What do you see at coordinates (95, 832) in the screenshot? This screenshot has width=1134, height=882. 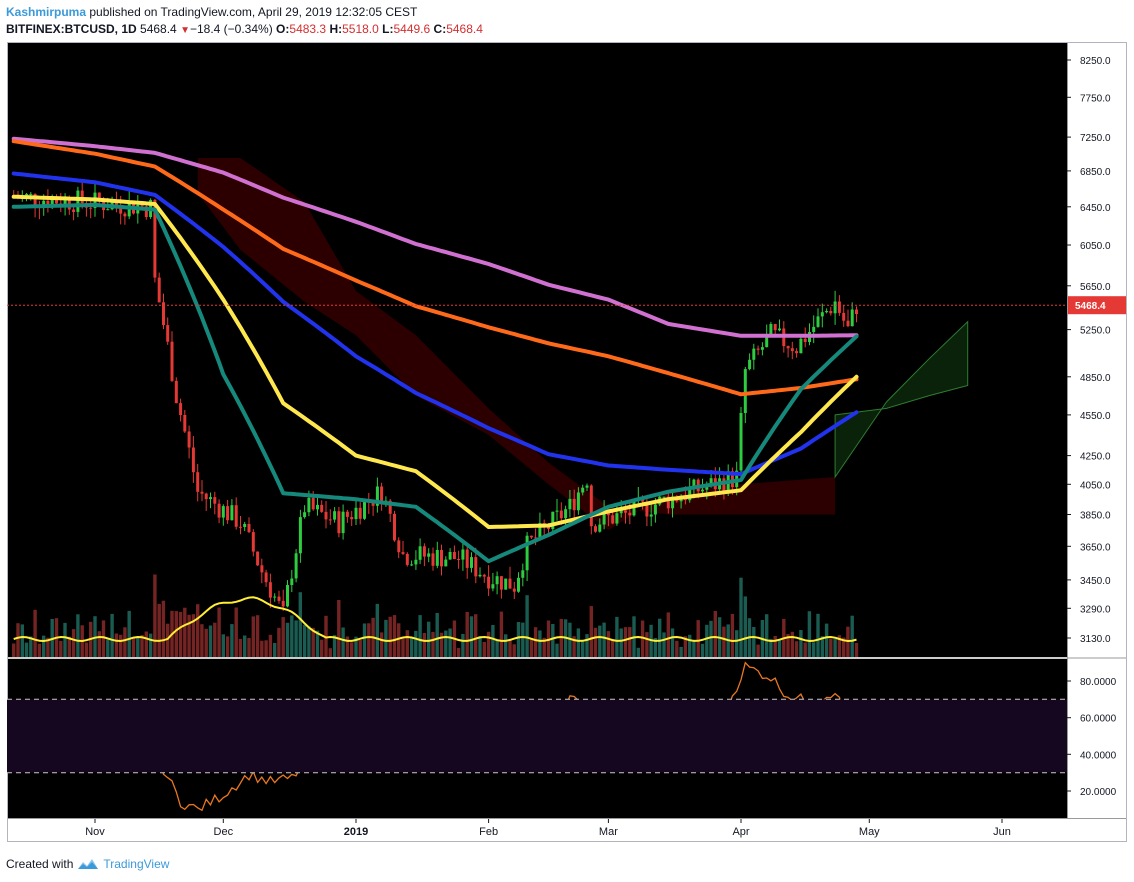 I see `time-tick-label: Nov` at bounding box center [95, 832].